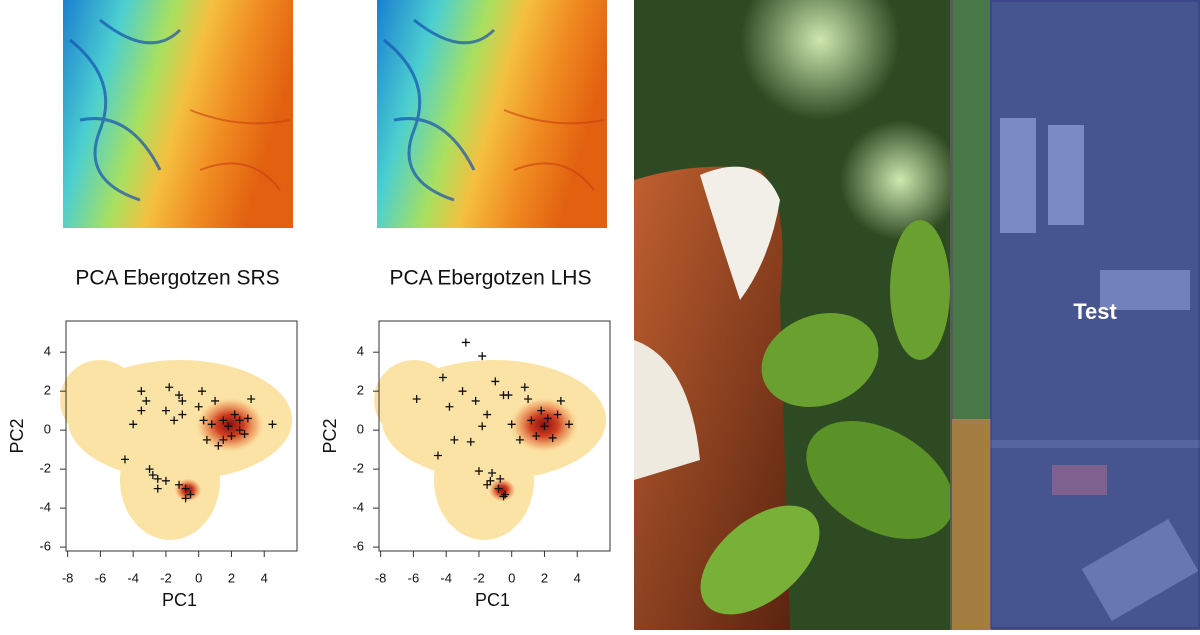 This screenshot has height=635, width=1200. What do you see at coordinates (360, 351) in the screenshot?
I see `y-tick-label: 4` at bounding box center [360, 351].